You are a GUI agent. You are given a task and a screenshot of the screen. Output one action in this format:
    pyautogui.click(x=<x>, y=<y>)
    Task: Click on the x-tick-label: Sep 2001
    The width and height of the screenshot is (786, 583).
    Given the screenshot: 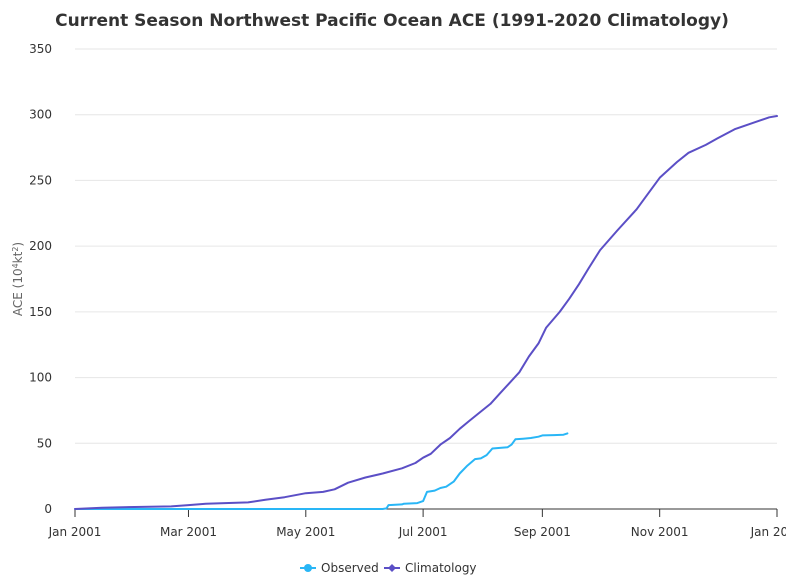 What is the action you would take?
    pyautogui.click(x=542, y=532)
    